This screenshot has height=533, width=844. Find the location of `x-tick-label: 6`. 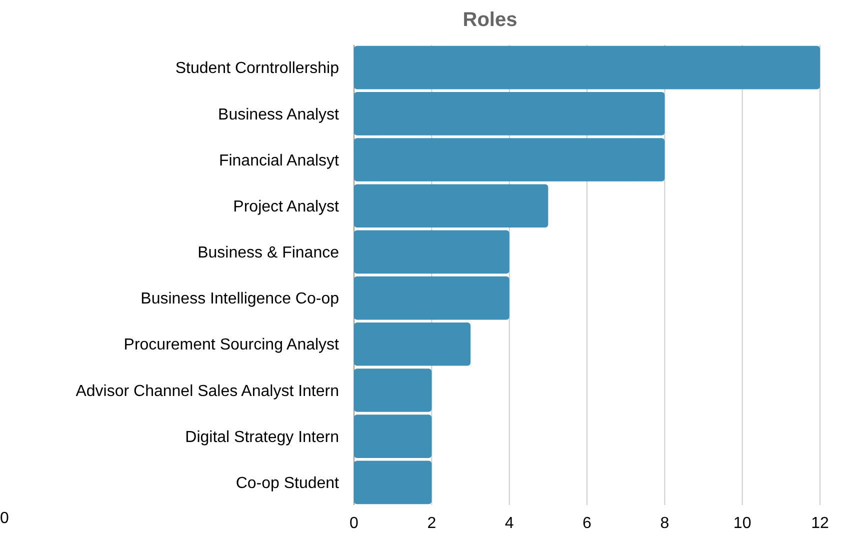

x-tick-label: 6 is located at coordinates (587, 523).